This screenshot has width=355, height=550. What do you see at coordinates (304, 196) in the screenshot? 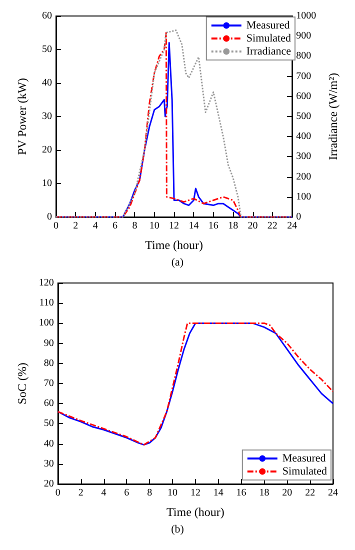
I see `y2-tick-label: 100` at bounding box center [304, 196].